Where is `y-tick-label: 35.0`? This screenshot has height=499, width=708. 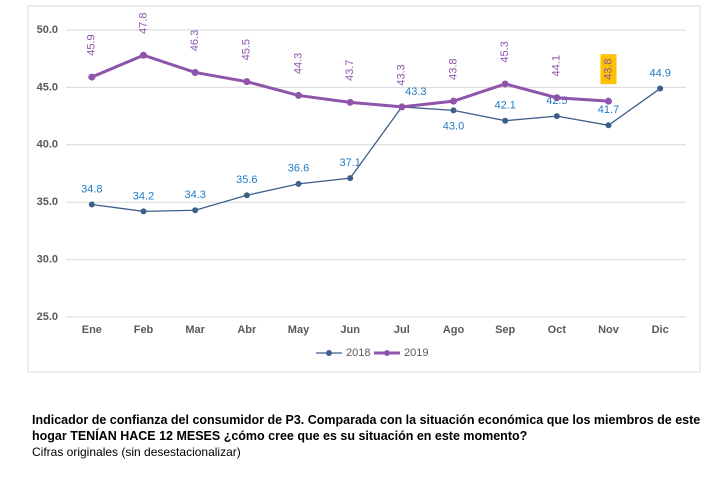
y-tick-label: 35.0 is located at coordinates (47, 202).